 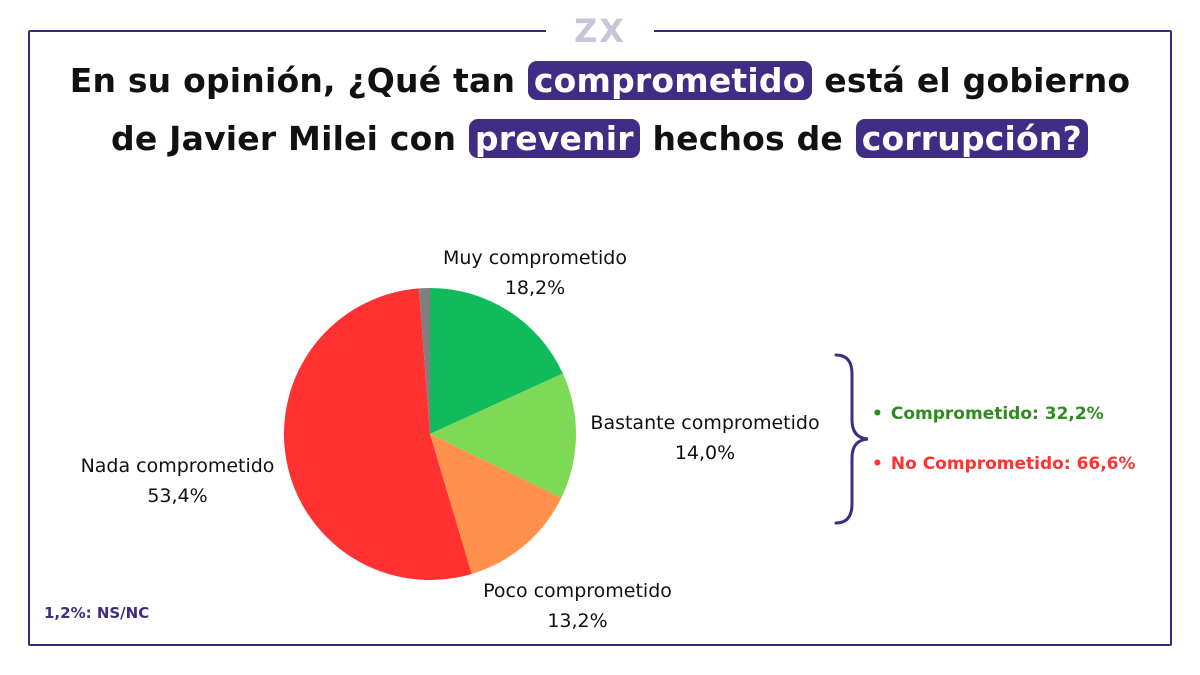 I want to click on title-text-3: hechos de, so click(x=747, y=138).